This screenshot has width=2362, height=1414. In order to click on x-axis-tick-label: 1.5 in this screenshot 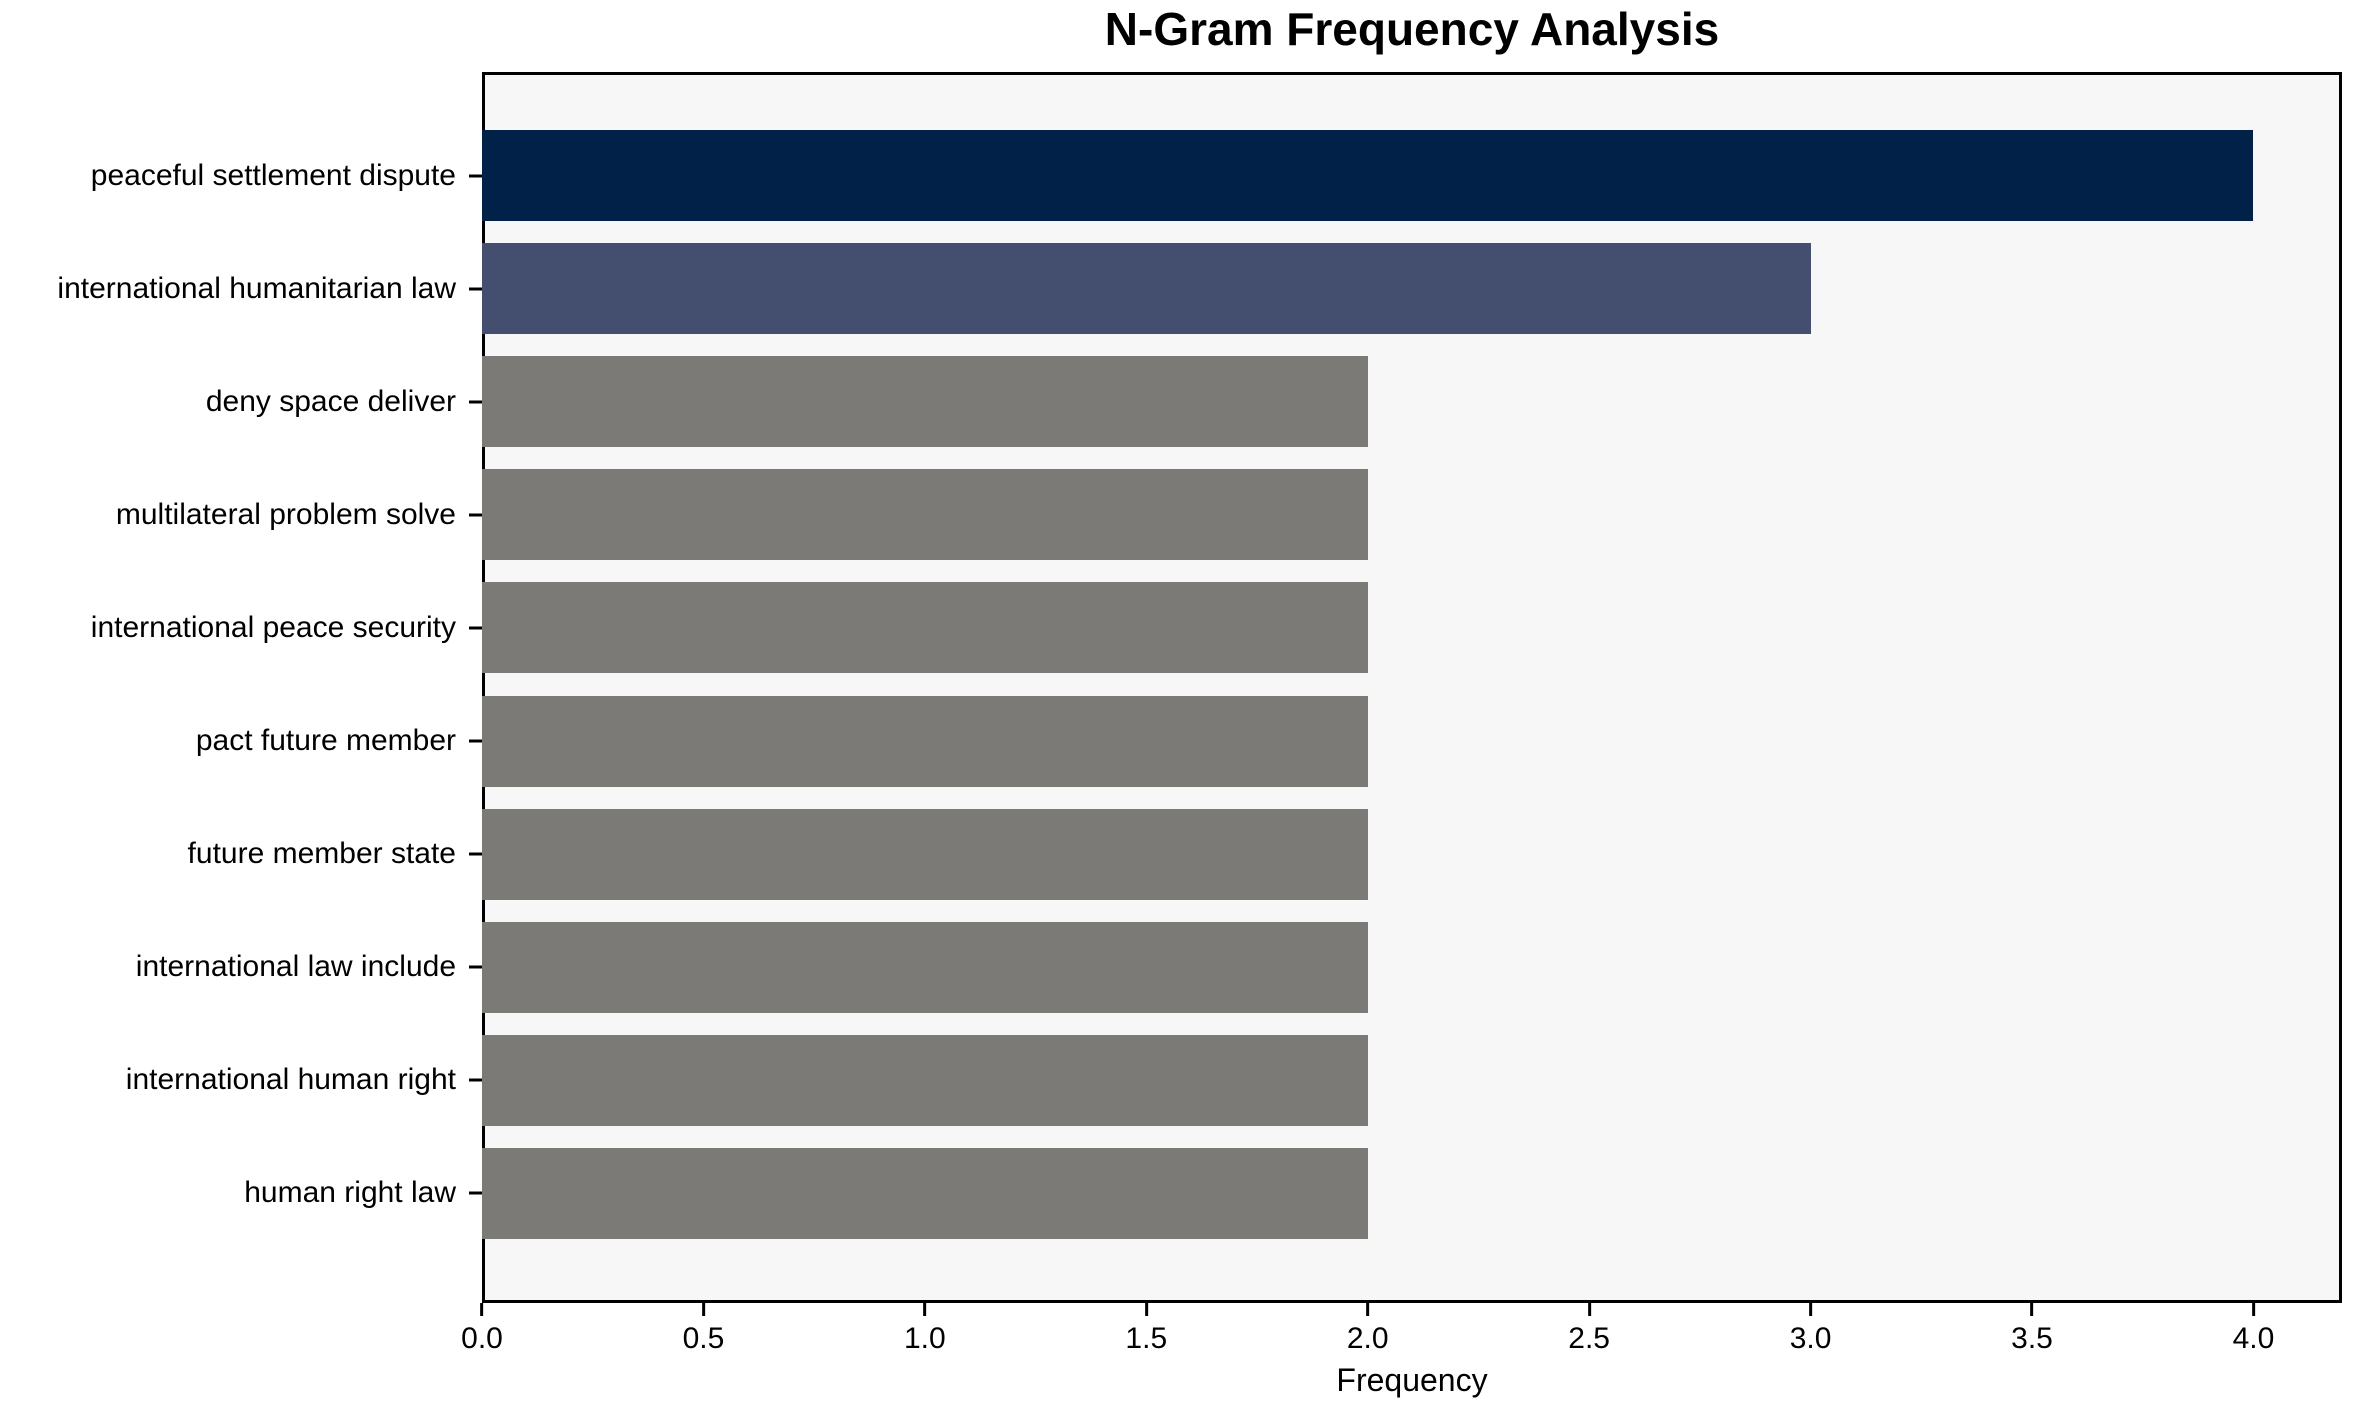, I will do `click(1146, 1338)`.